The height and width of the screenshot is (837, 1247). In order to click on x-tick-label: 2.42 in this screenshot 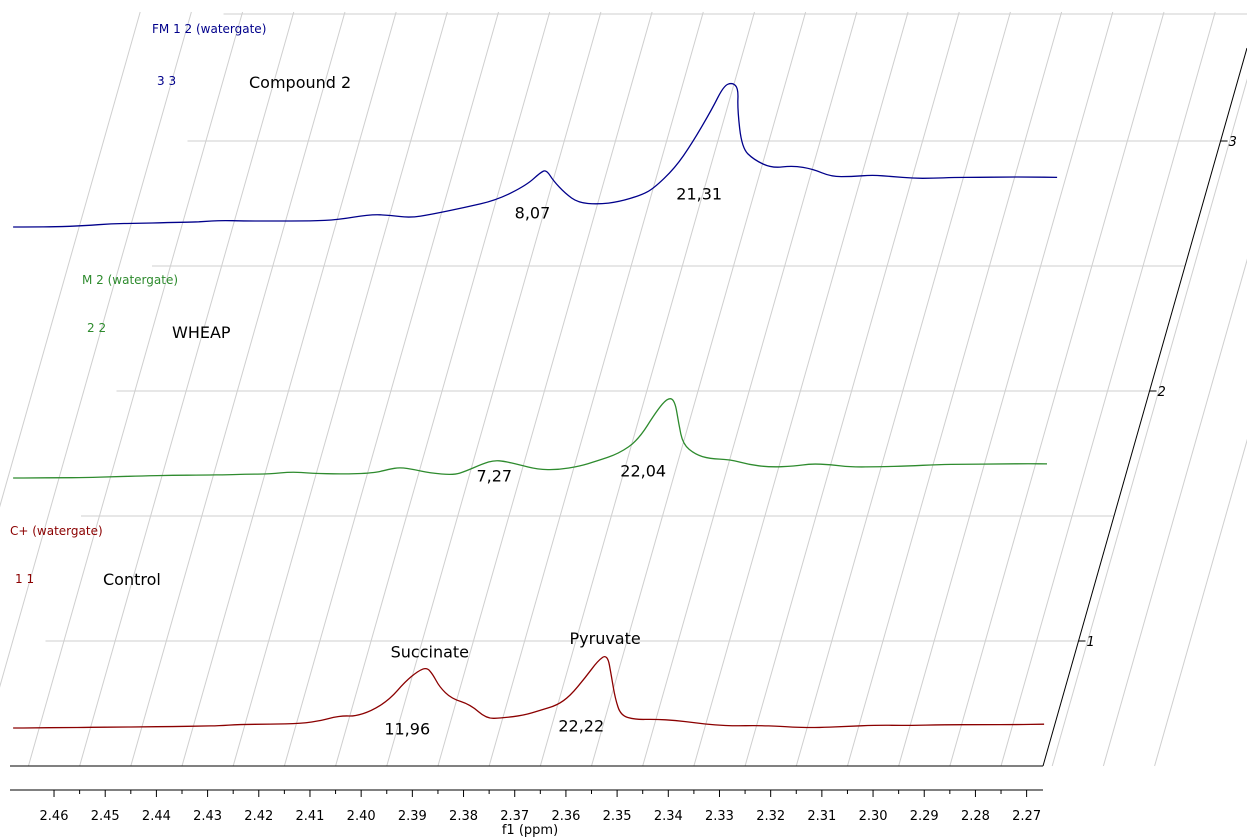, I will do `click(258, 816)`.